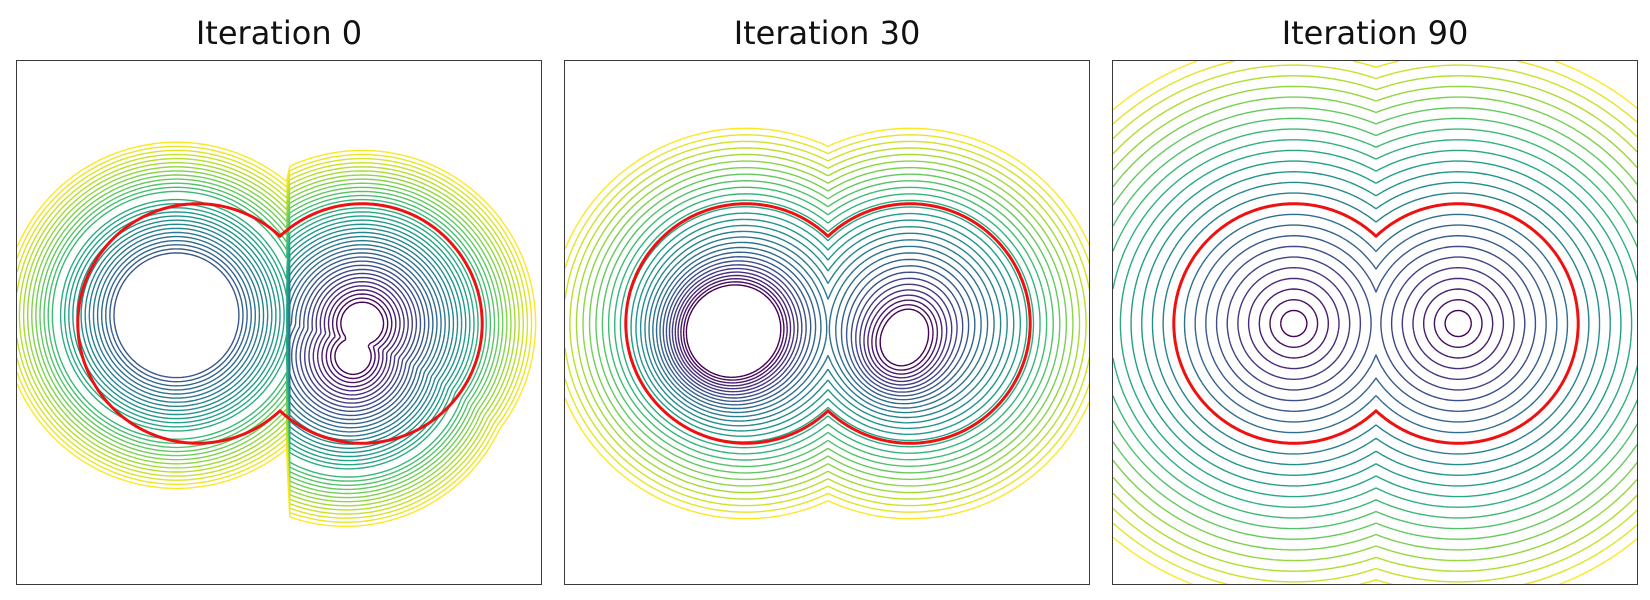  I want to click on panel-title: Iteration 0, so click(279, 33).